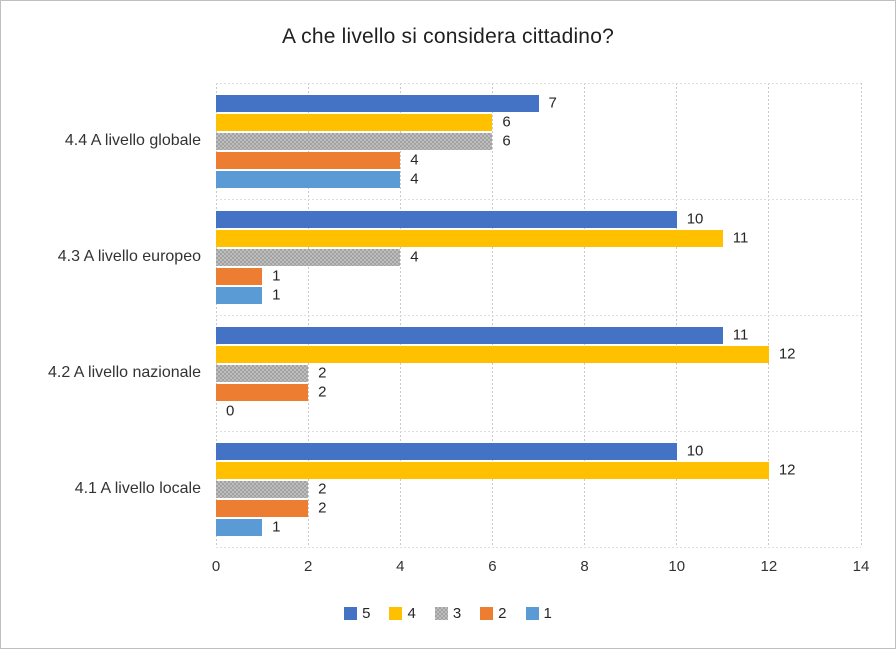 The image size is (896, 649). I want to click on legend-label: 5, so click(366, 613).